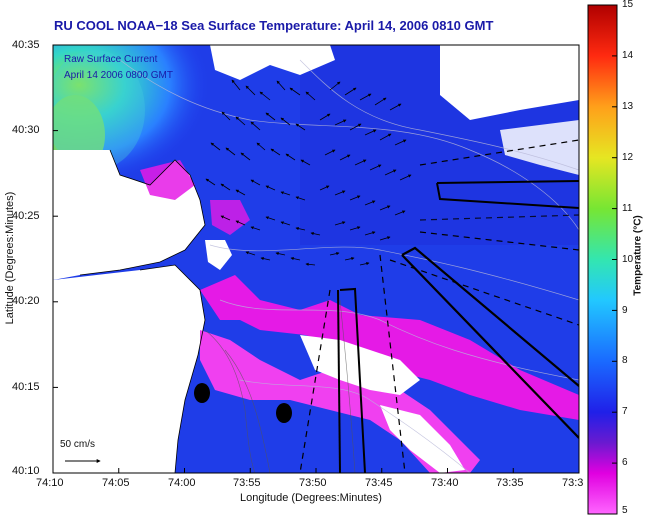 This screenshot has height=519, width=651. What do you see at coordinates (26, 216) in the screenshot?
I see `y-tick-label: 40:25` at bounding box center [26, 216].